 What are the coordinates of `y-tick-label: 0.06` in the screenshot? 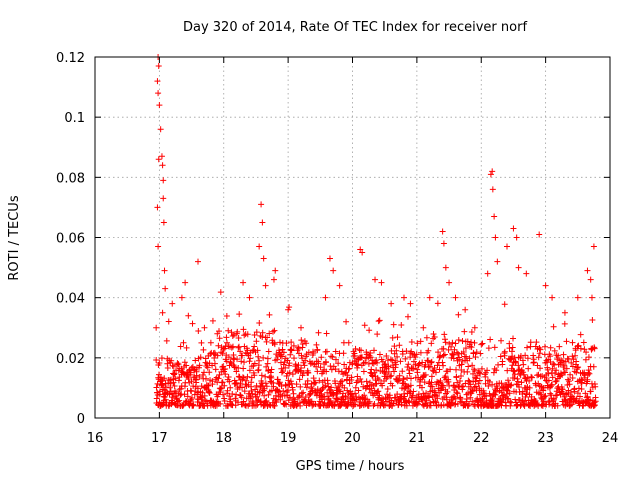 It's located at (70, 239).